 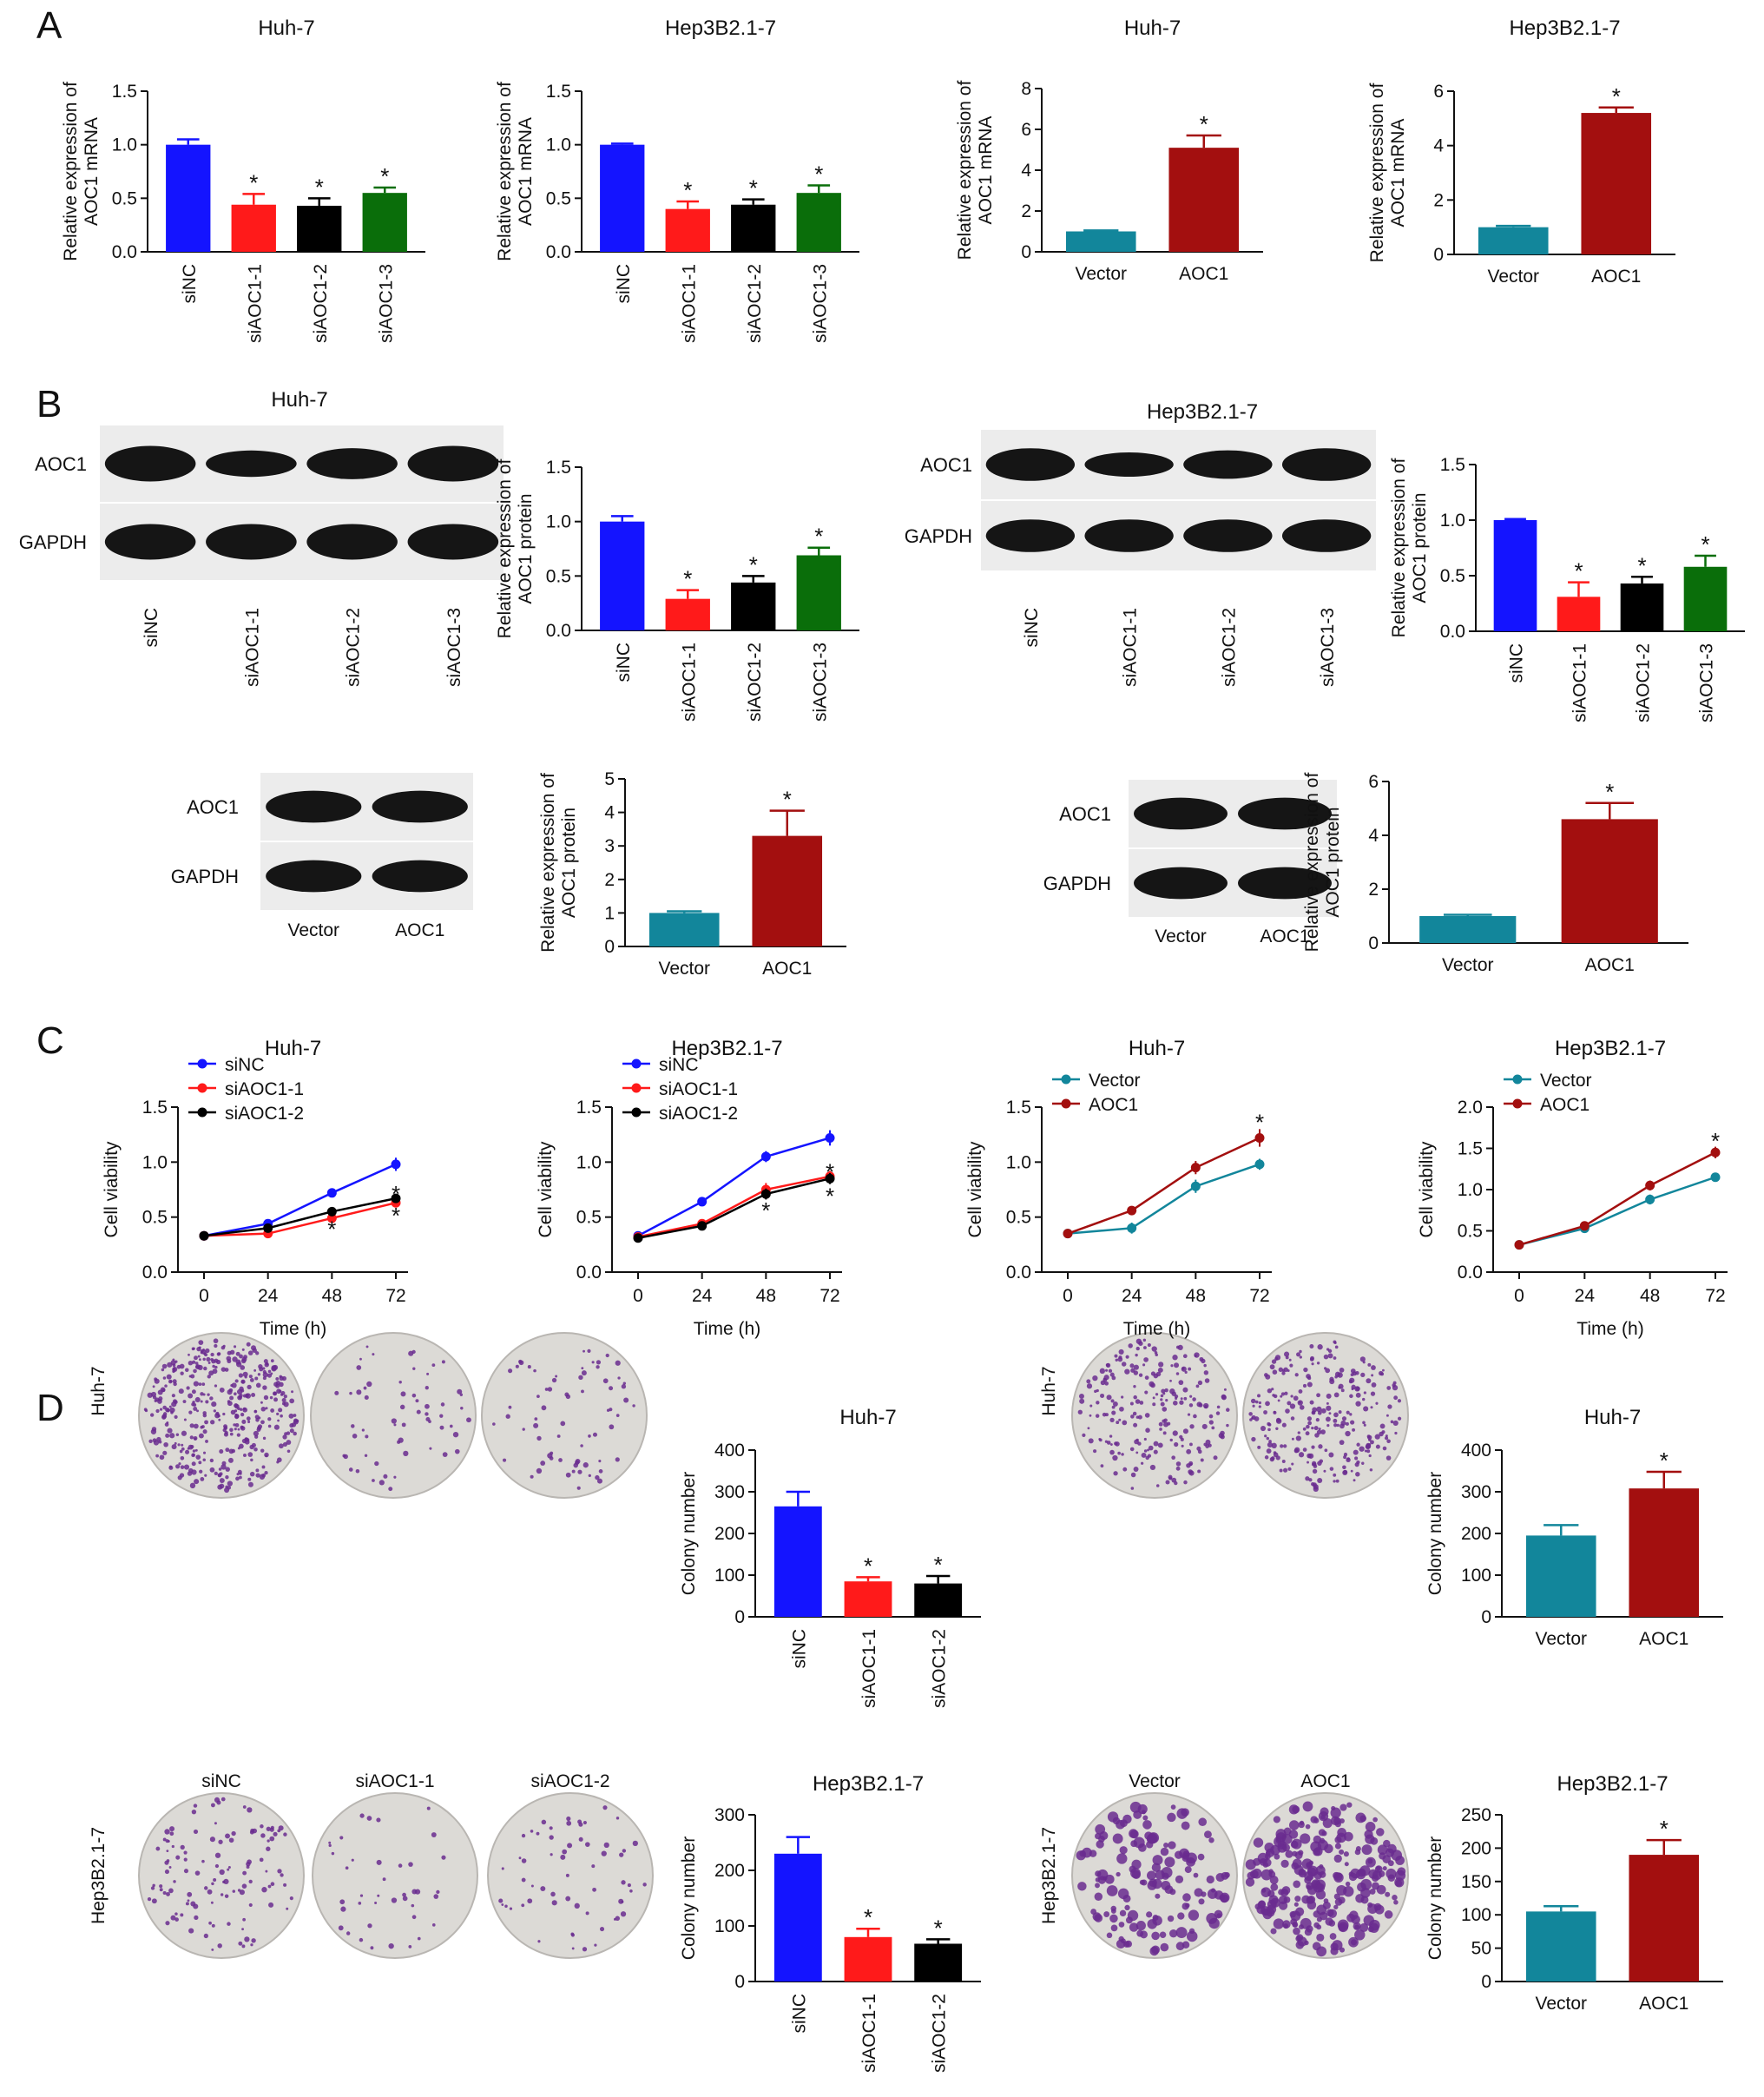 What do you see at coordinates (623, 198) in the screenshot?
I see `bar-siNC` at bounding box center [623, 198].